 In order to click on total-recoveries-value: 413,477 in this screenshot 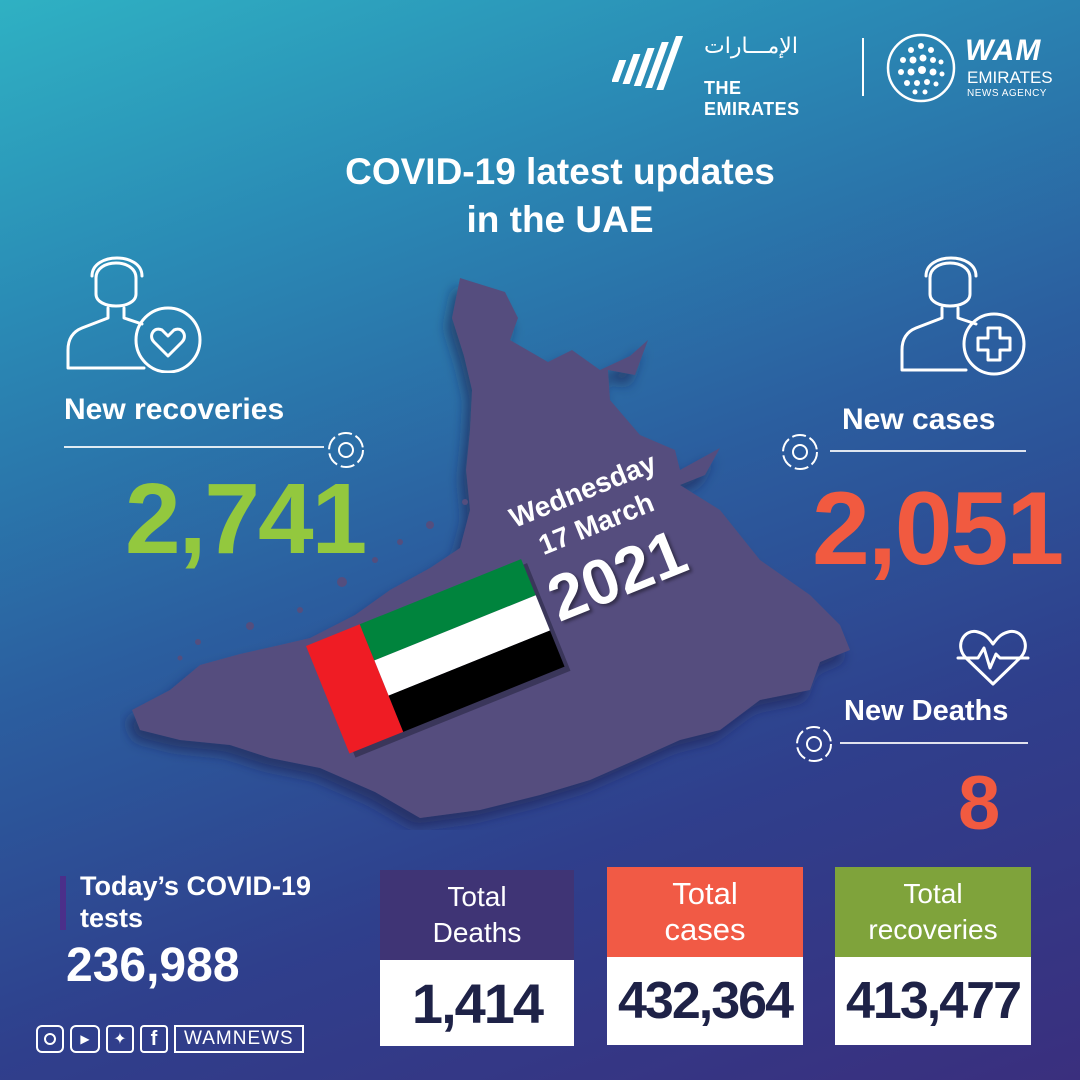, I will do `click(933, 1001)`.